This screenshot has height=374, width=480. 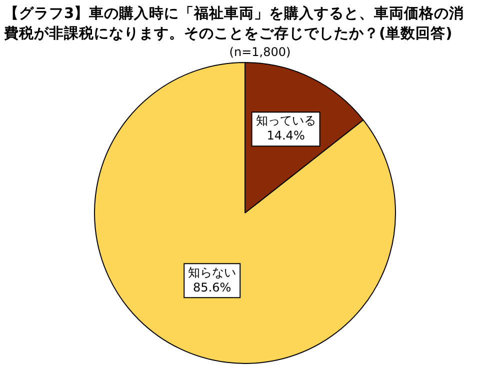 I want to click on chart-title: 【グラフ3】車の購入時に「福祉車両」を購入すると、車両価格の消費税が非課税になります。そのことをご存じでしたか？(単数回答), so click(x=234, y=24).